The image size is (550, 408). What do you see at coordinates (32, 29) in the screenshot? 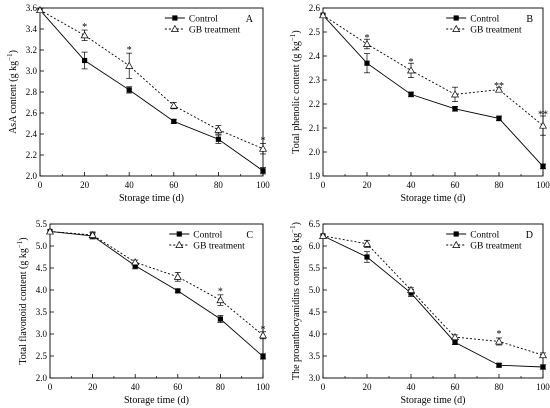
I see `y-tick-label: 3.4` at bounding box center [32, 29].